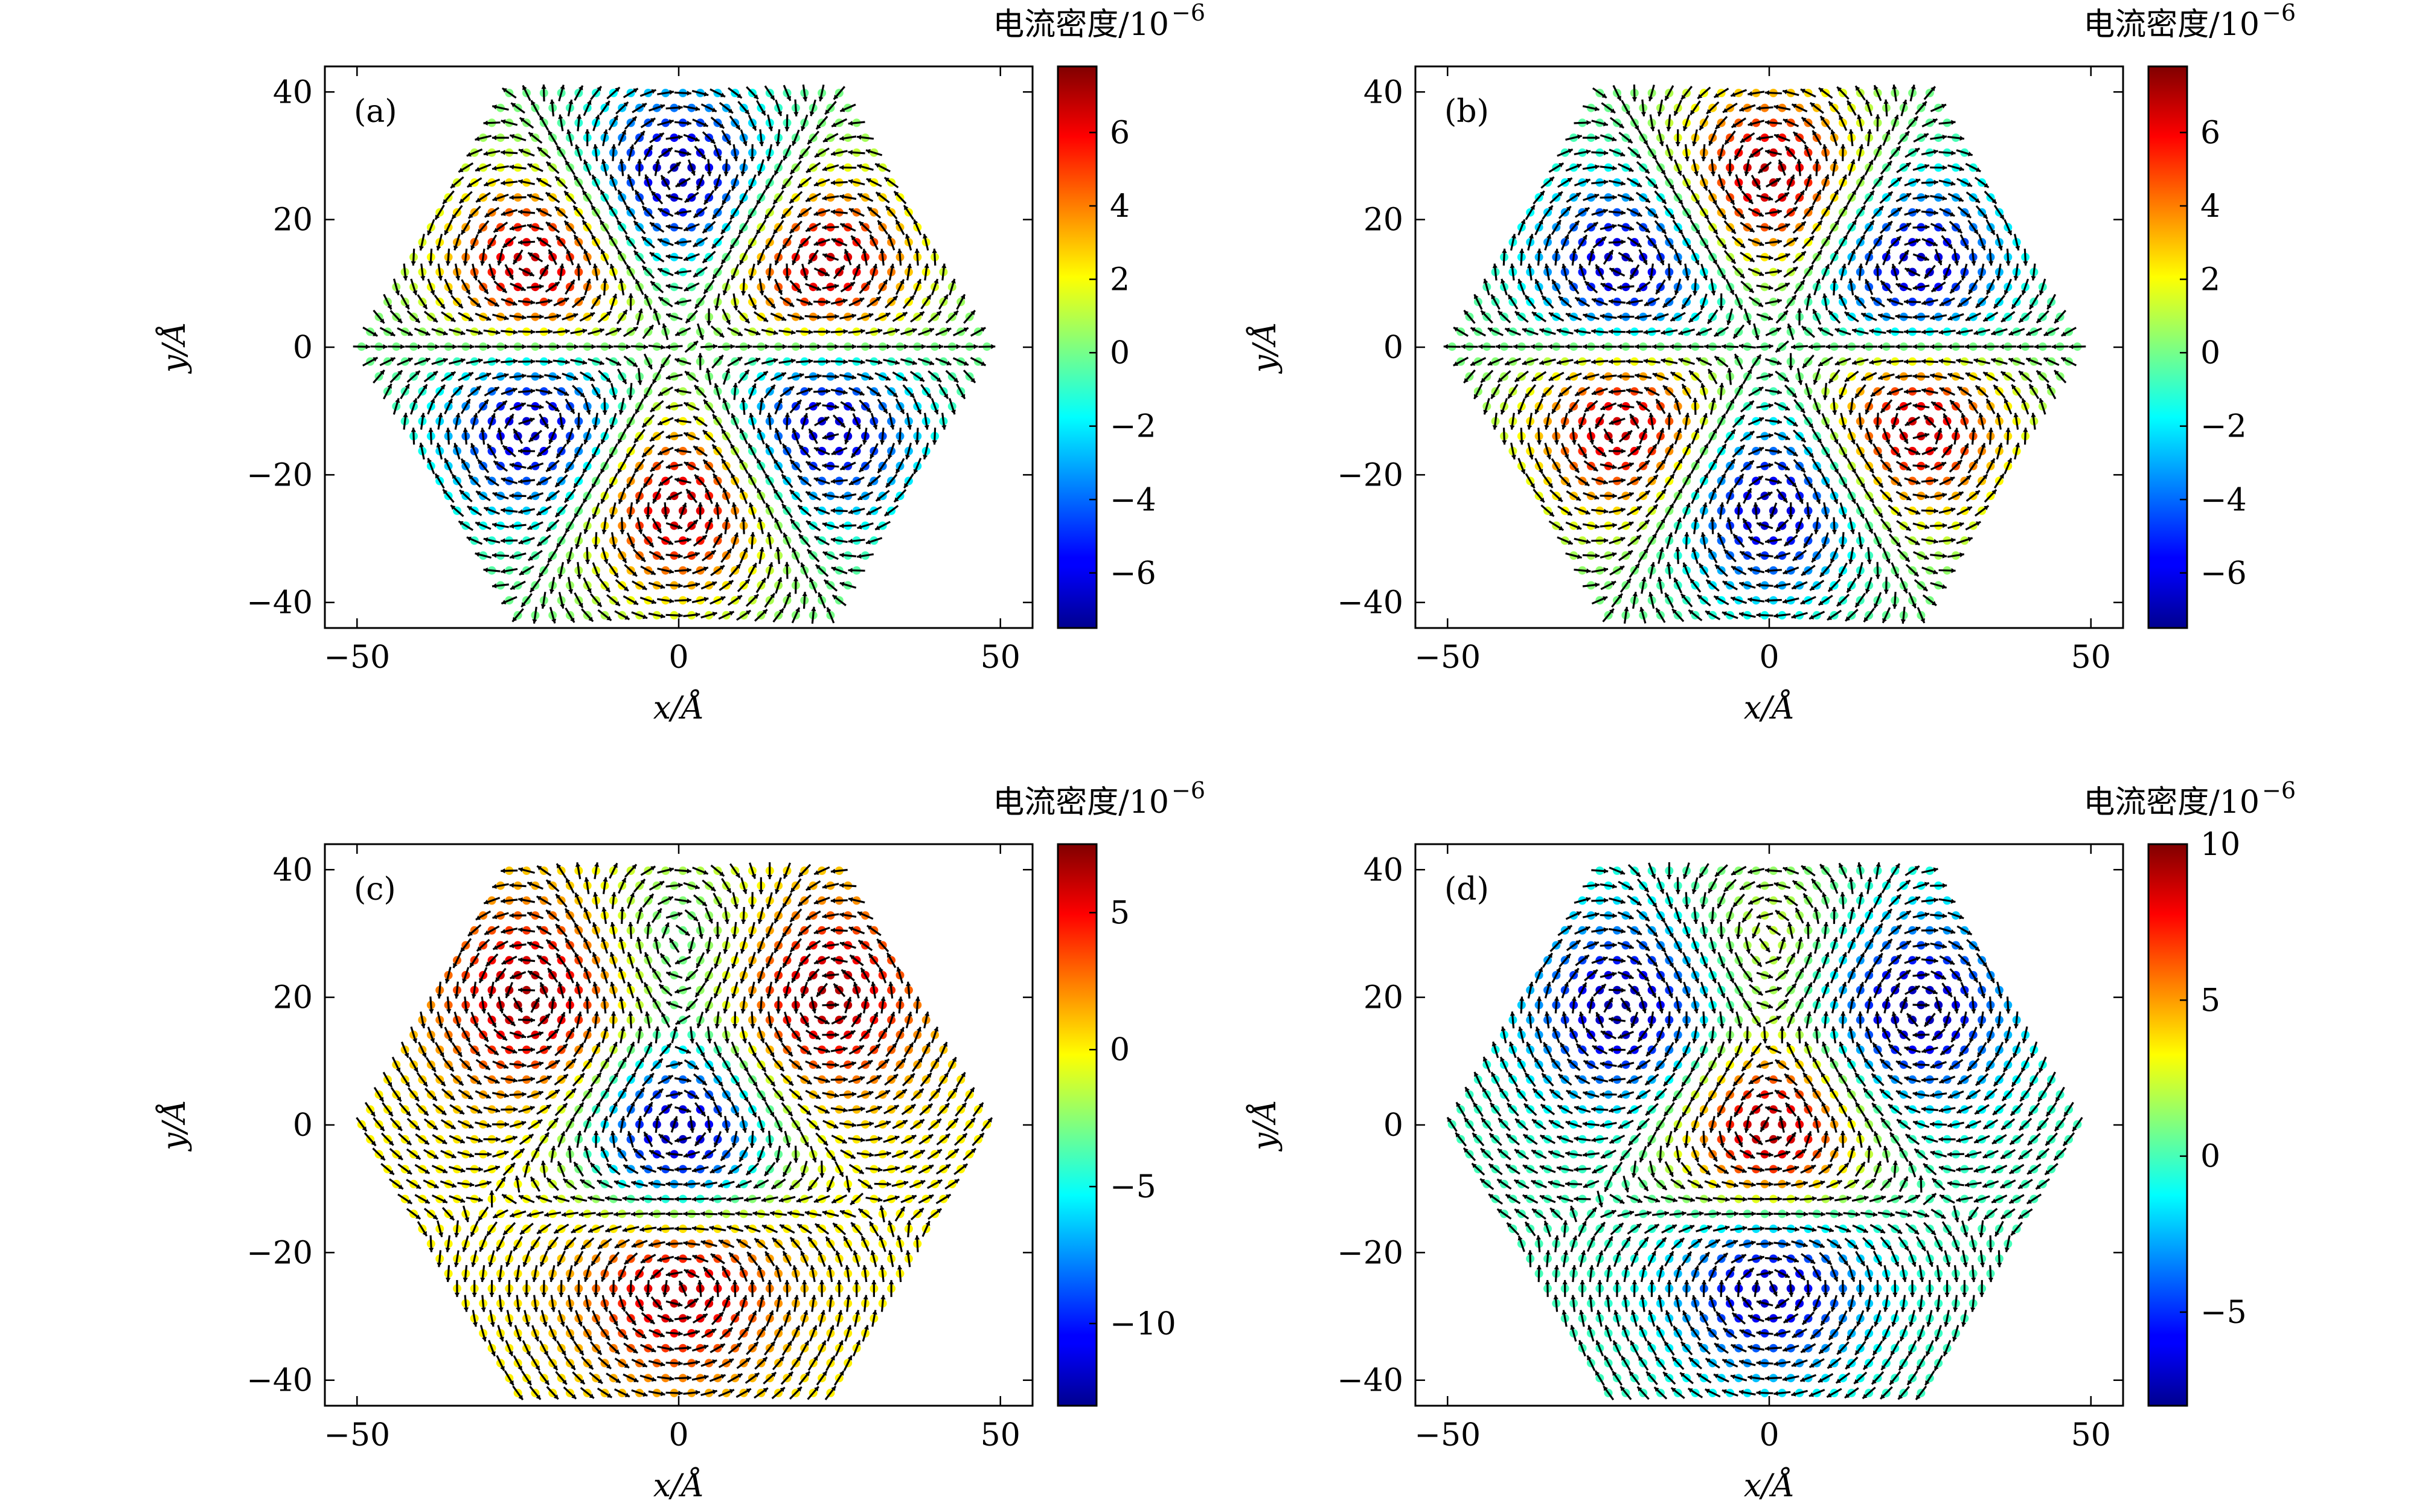 The width and height of the screenshot is (2425, 1512). What do you see at coordinates (1188, 13) in the screenshot?
I see `colorbar-exponent: −6` at bounding box center [1188, 13].